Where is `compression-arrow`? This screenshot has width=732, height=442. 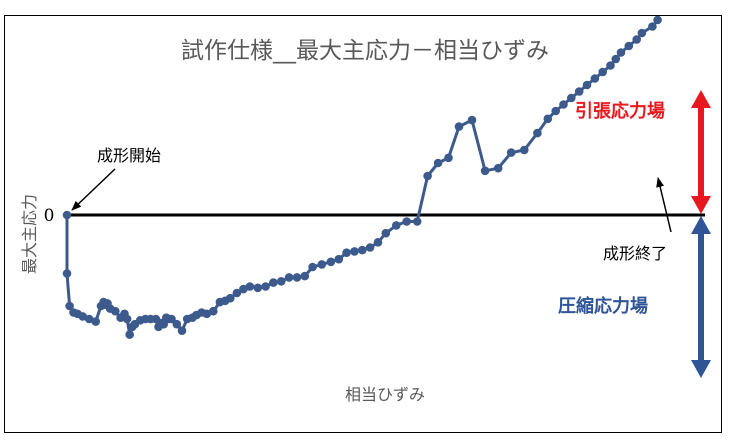 compression-arrow is located at coordinates (701, 297).